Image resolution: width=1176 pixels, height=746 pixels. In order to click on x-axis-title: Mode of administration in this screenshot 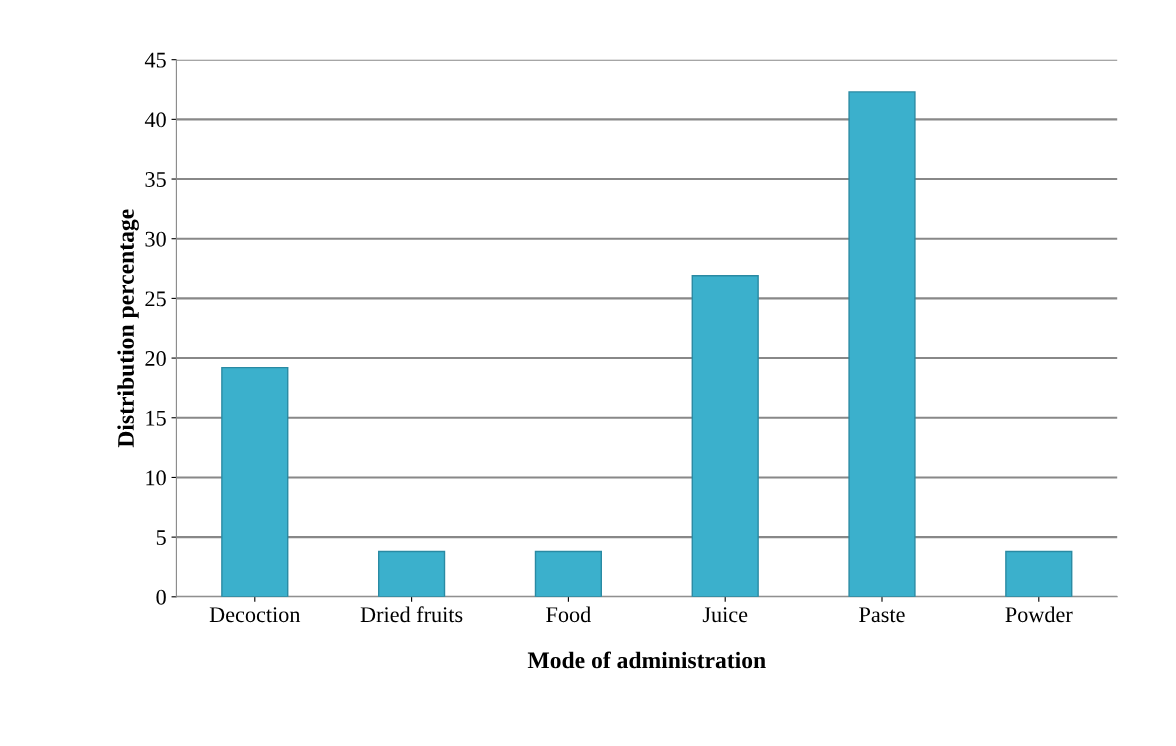, I will do `click(646, 660)`.